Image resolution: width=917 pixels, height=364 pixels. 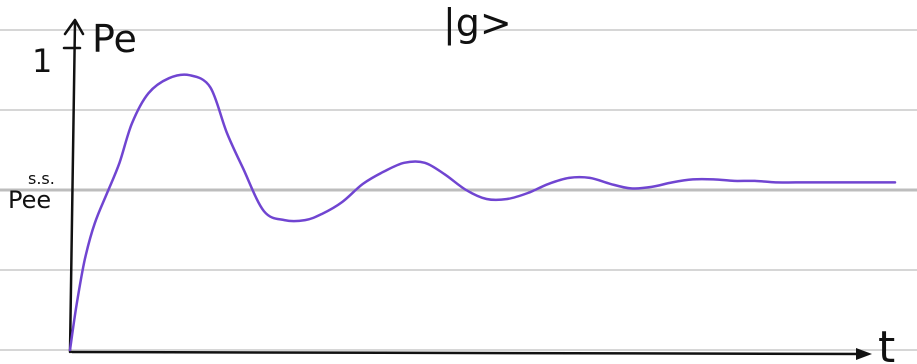 What do you see at coordinates (72, 187) in the screenshot?
I see `y-axis` at bounding box center [72, 187].